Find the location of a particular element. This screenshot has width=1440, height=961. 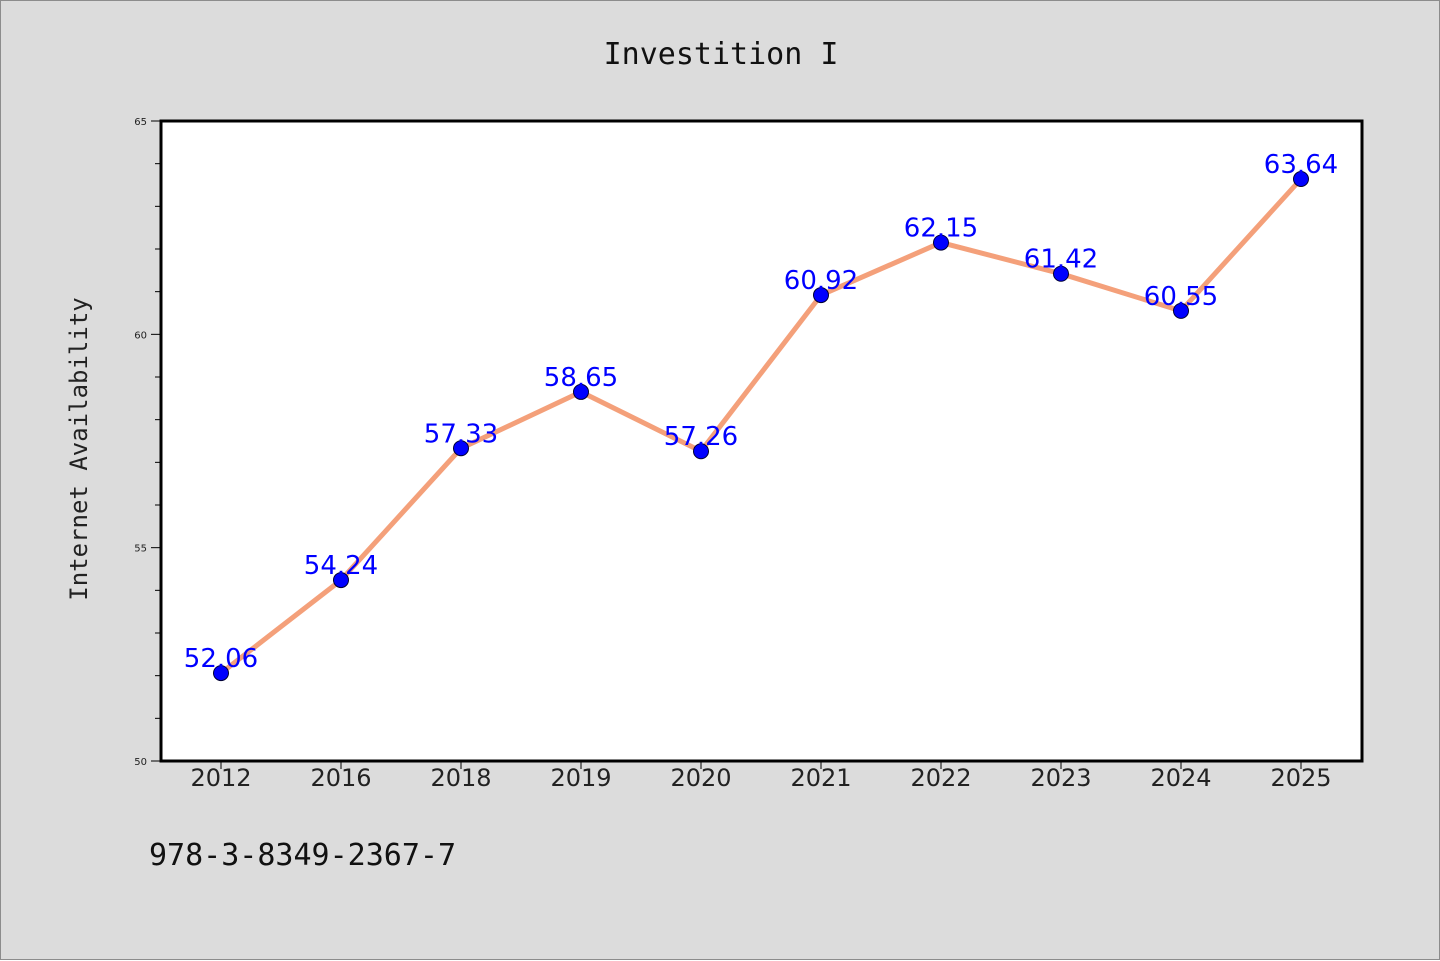

y-tick-label: 65 is located at coordinates (140, 122).